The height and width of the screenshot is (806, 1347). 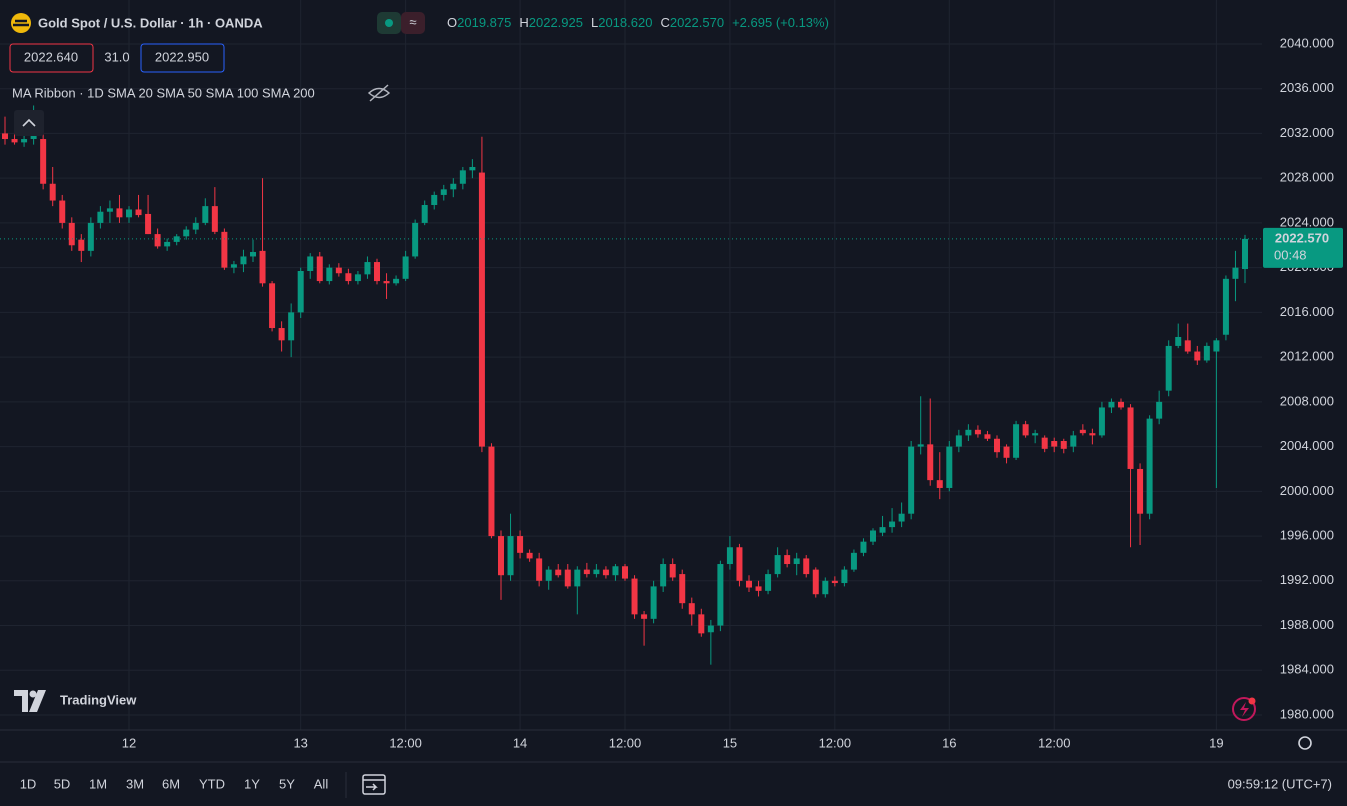 I want to click on date-range-icon, so click(x=374, y=784).